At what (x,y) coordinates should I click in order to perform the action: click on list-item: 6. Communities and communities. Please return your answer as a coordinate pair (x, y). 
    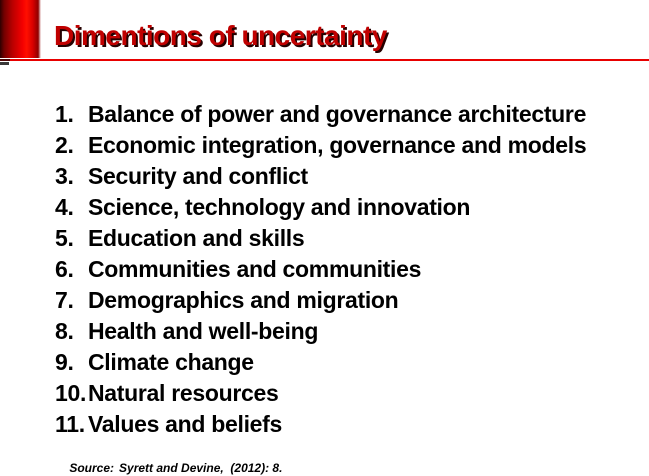
    Looking at the image, I should click on (320, 269).